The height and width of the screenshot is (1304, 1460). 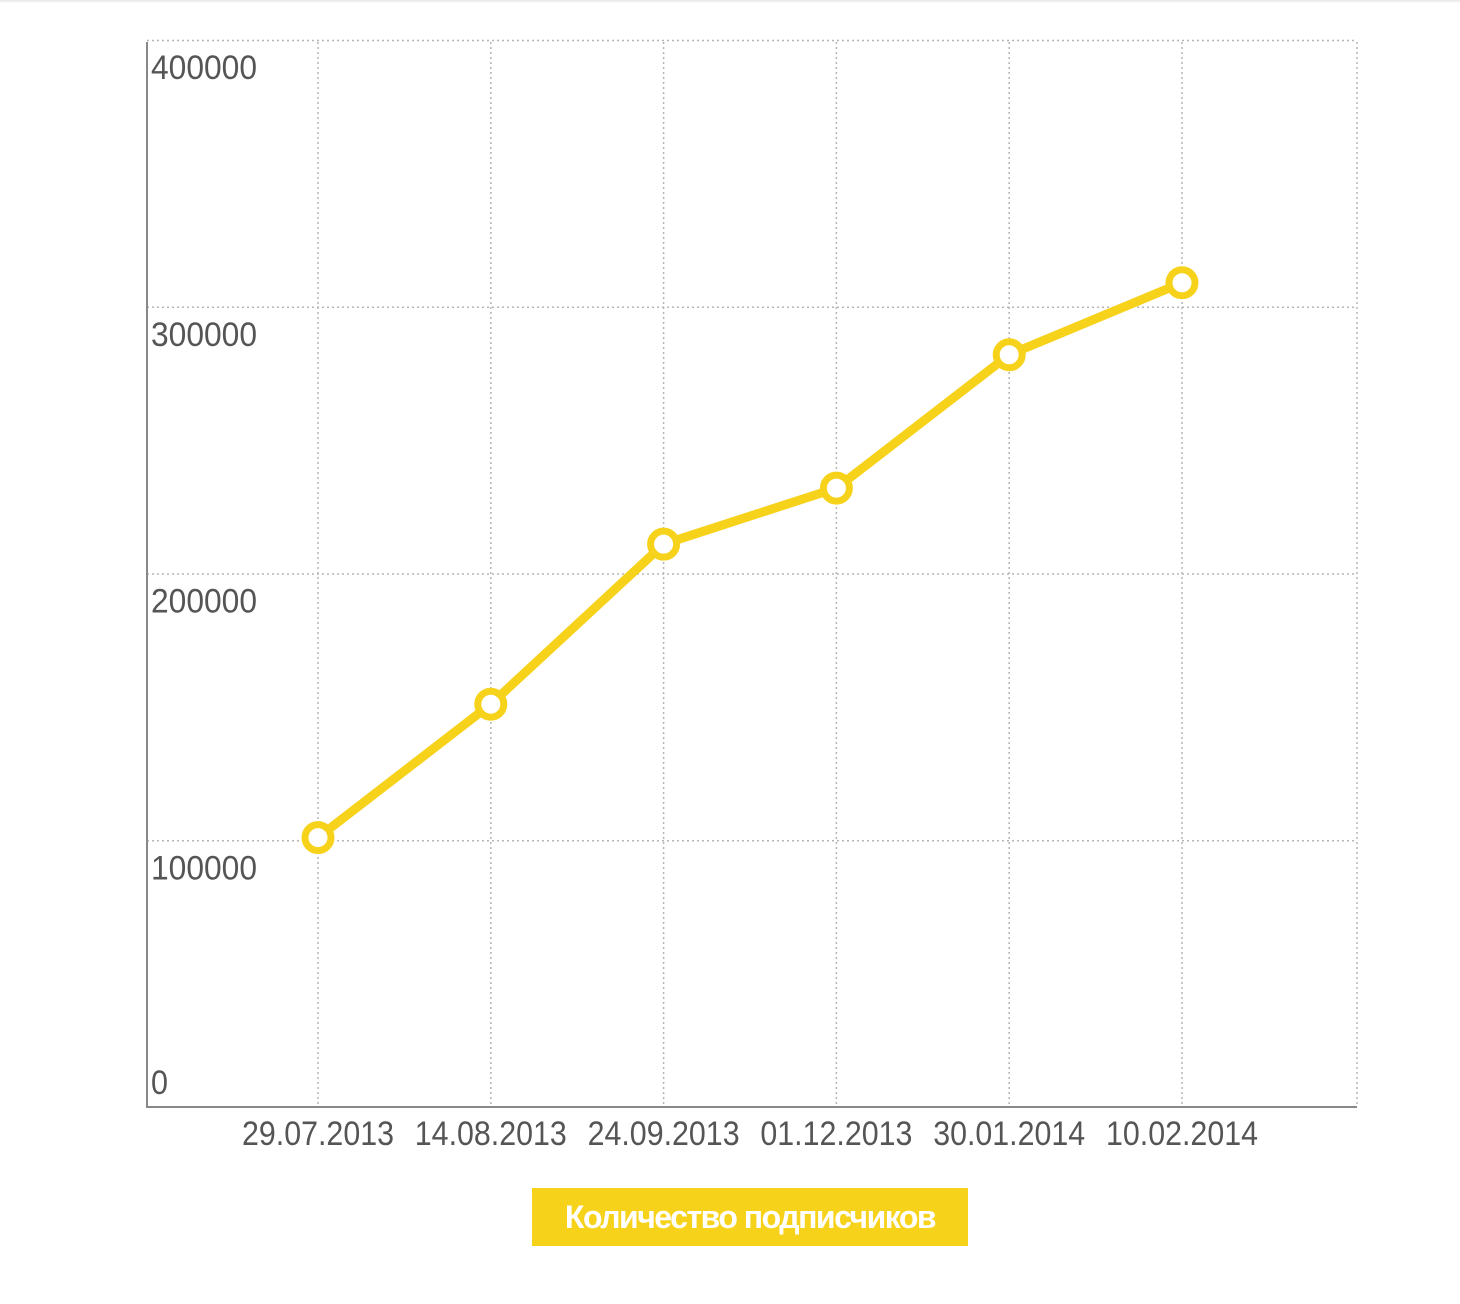 I want to click on legend-item: Количество подписчиков, so click(x=750, y=1217).